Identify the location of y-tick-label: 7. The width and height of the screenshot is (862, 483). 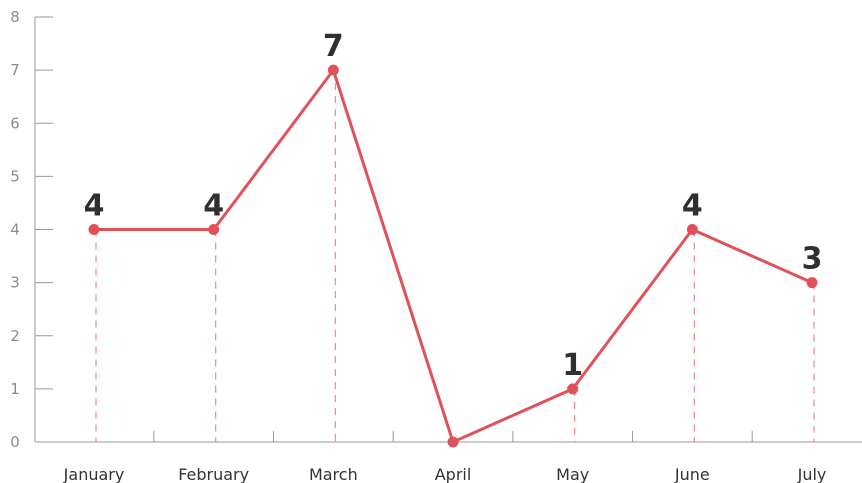
(15, 70).